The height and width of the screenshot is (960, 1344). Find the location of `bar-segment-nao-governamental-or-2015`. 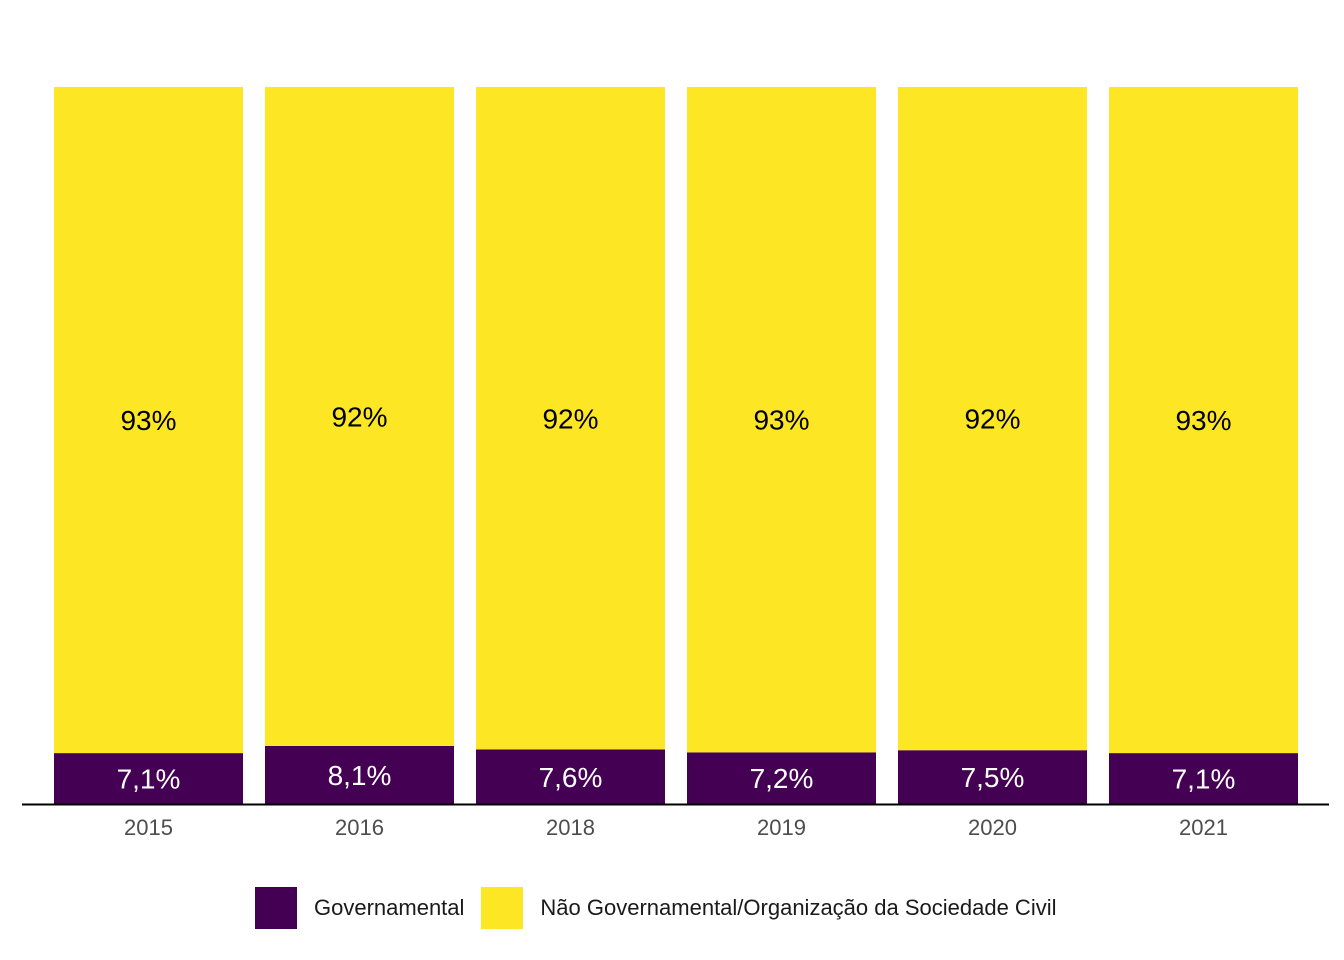

bar-segment-nao-governamental-or-2015 is located at coordinates (148, 420).